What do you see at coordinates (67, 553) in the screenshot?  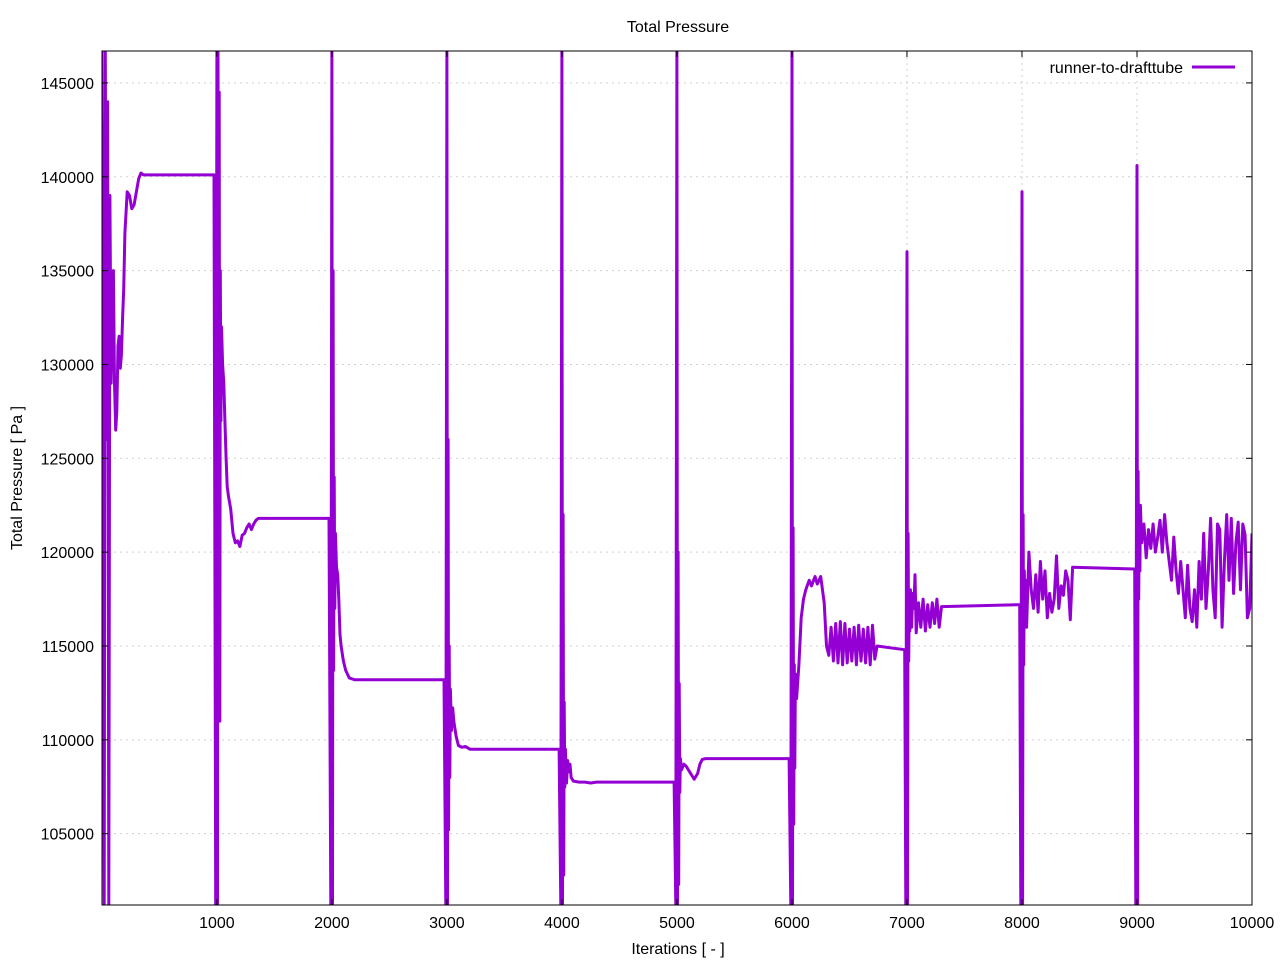 I see `y-tick-label: 120000` at bounding box center [67, 553].